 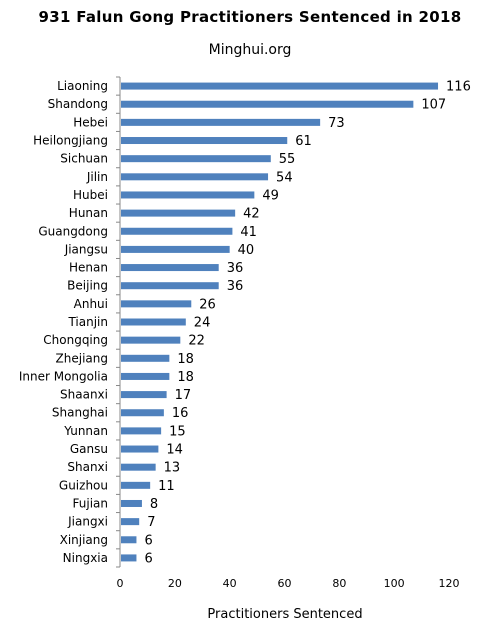 What do you see at coordinates (202, 323) in the screenshot?
I see `data-label: 24` at bounding box center [202, 323].